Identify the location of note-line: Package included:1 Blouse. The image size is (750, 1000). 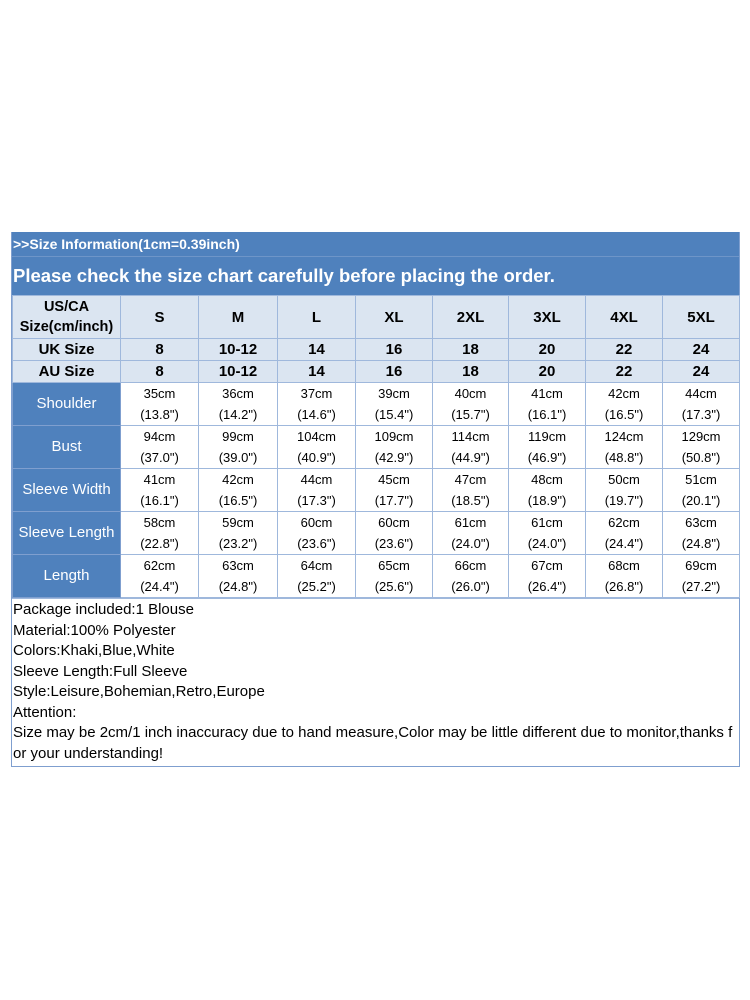
(103, 609).